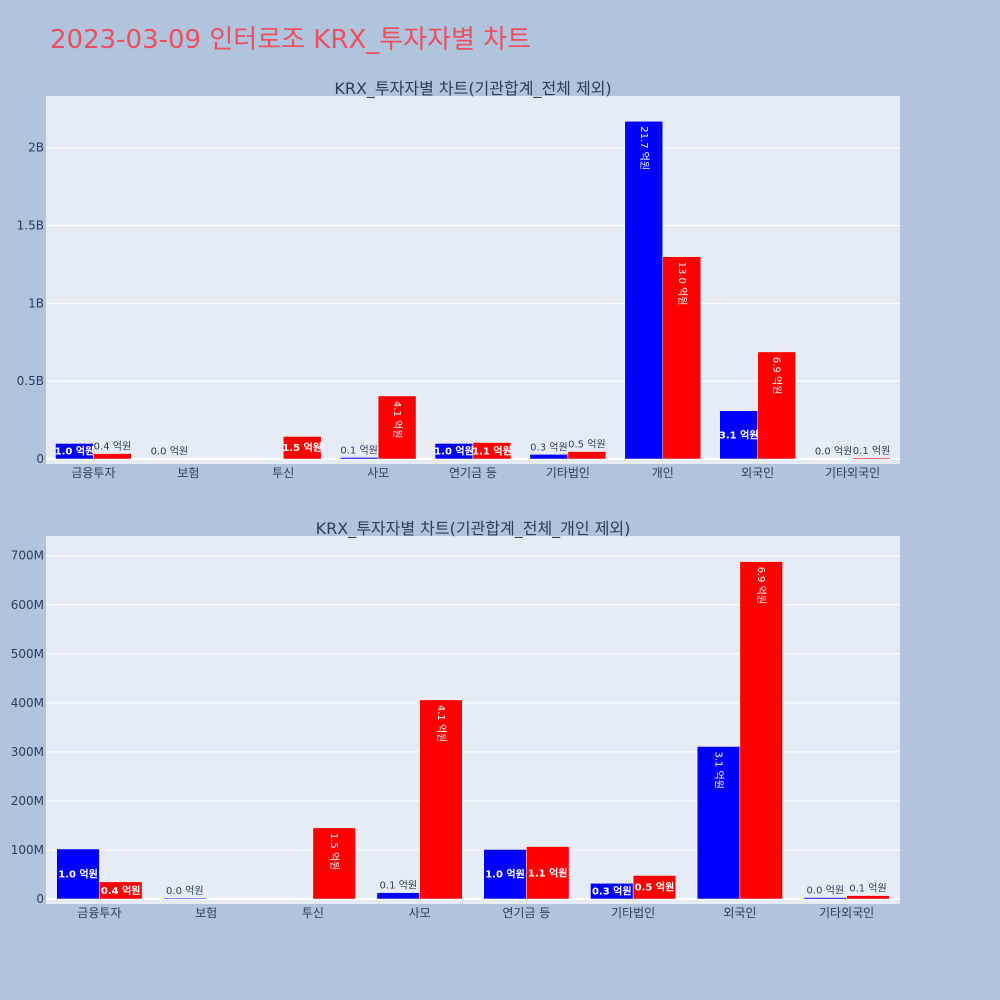 The image size is (1000, 1000). What do you see at coordinates (27, 850) in the screenshot?
I see `y-tick-label: 100M` at bounding box center [27, 850].